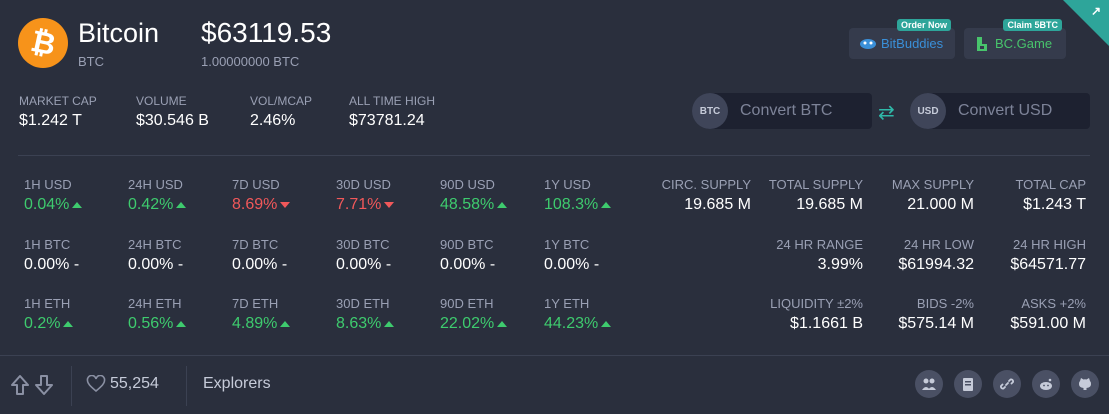  Describe the element at coordinates (49, 314) in the screenshot. I see `change-1h-eth: 1H ETH 0.2%` at that location.